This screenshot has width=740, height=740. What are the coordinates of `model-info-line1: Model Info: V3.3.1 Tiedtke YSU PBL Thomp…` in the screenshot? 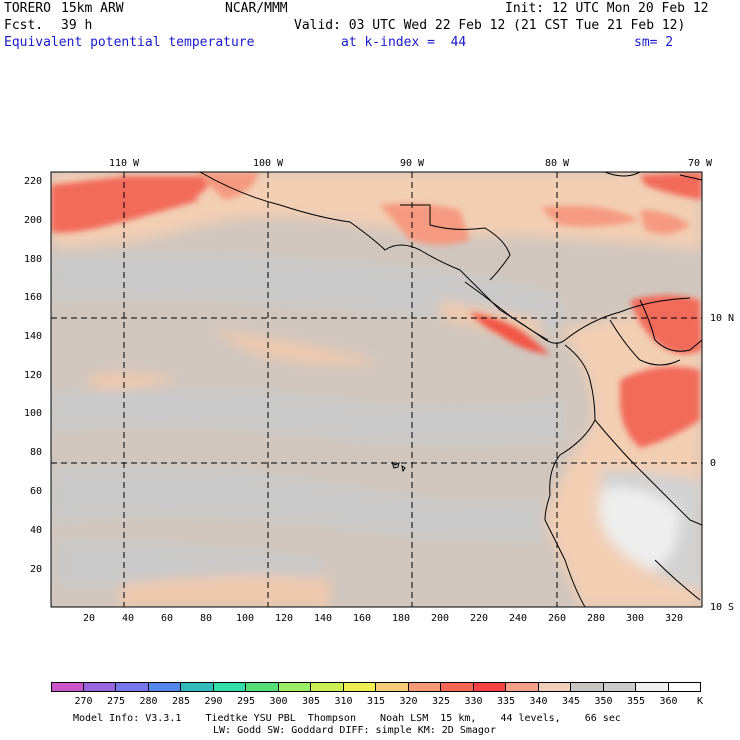 It's located at (347, 718).